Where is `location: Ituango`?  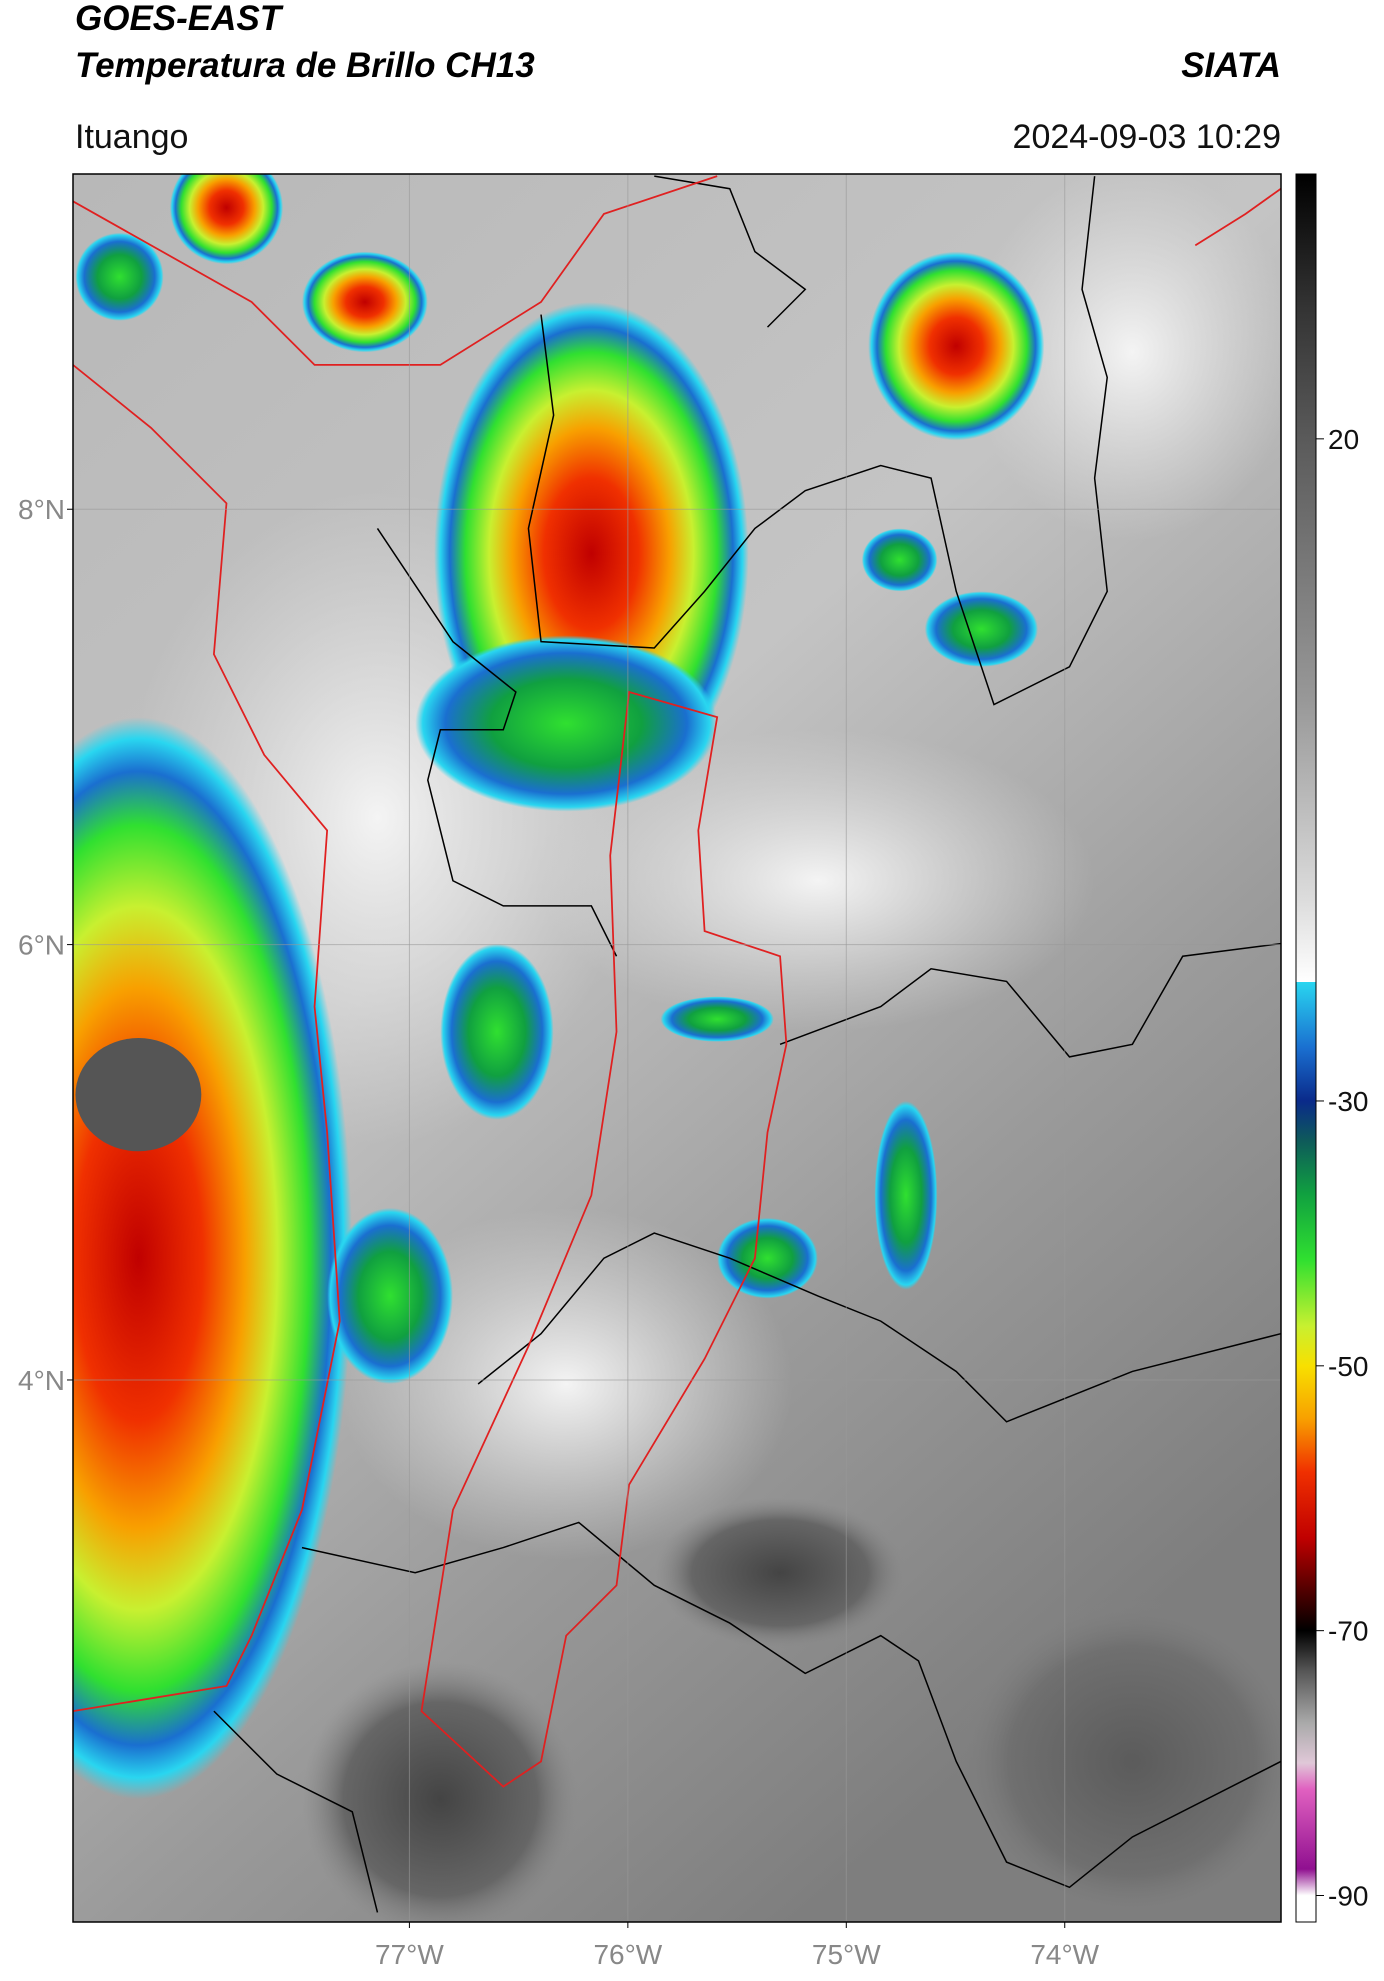
location: Ituango is located at coordinates (131, 137).